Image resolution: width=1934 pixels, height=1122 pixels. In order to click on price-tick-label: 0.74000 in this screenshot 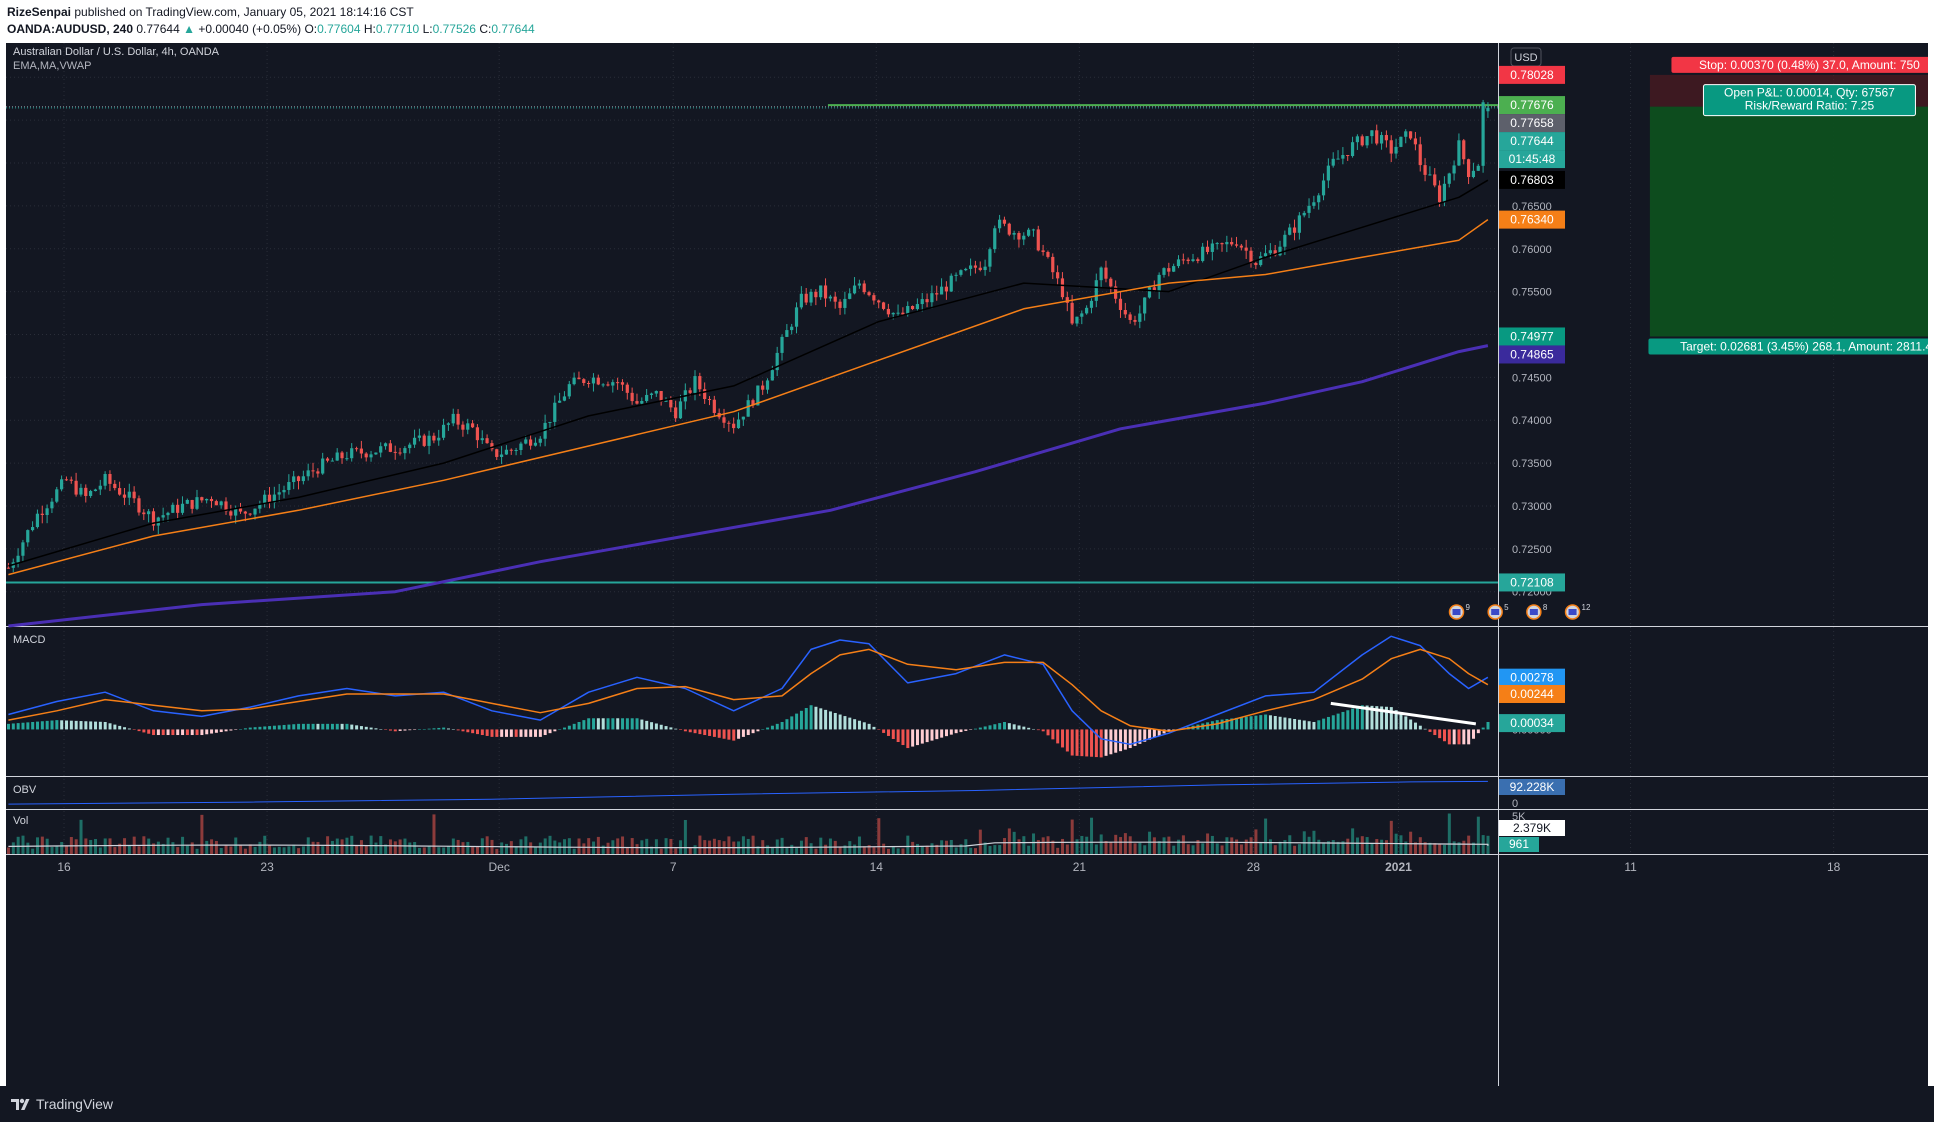, I will do `click(1532, 421)`.